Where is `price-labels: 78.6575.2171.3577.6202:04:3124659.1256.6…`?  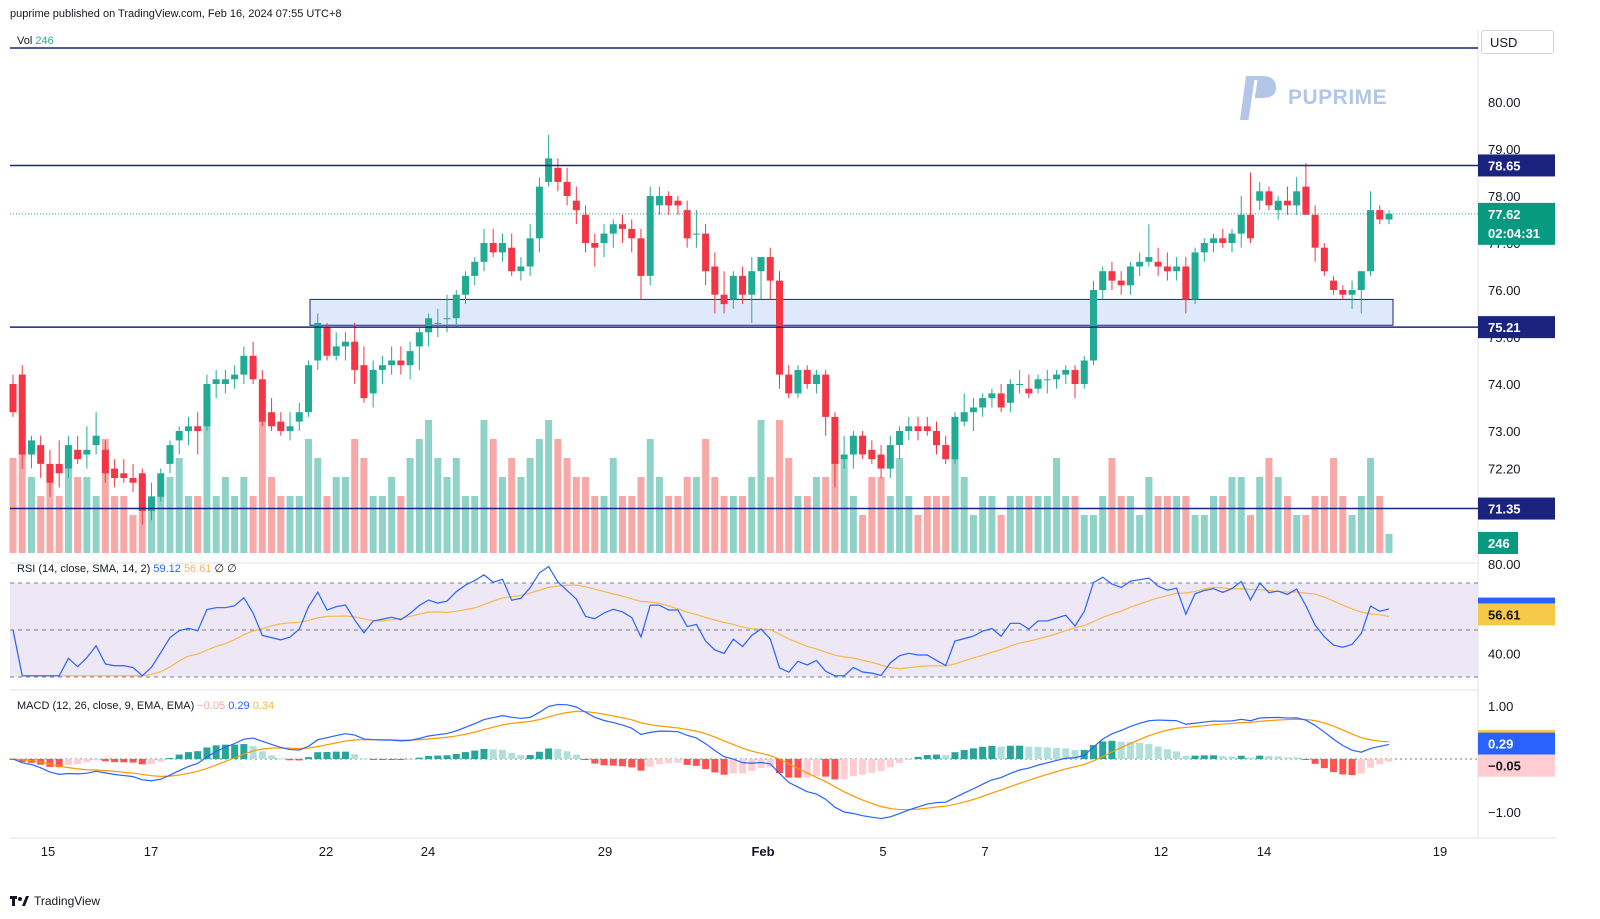
price-labels: 78.6575.2171.3577.6202:04:3124659.1256.6… is located at coordinates (1516, 465).